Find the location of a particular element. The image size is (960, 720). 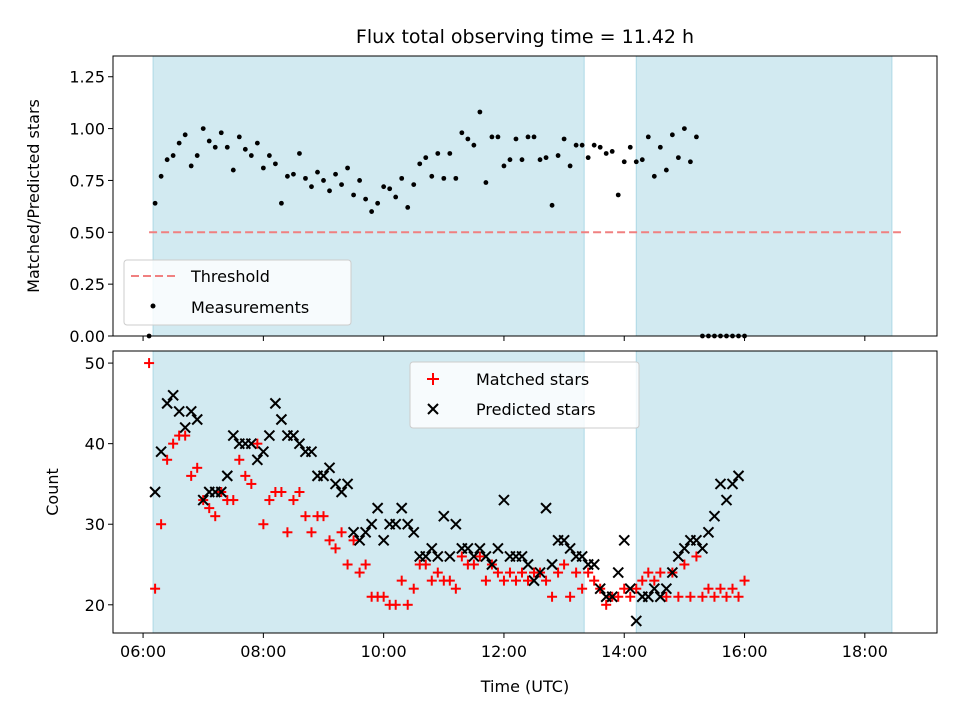

x-tick-label-1: 08:00 is located at coordinates (263, 651).